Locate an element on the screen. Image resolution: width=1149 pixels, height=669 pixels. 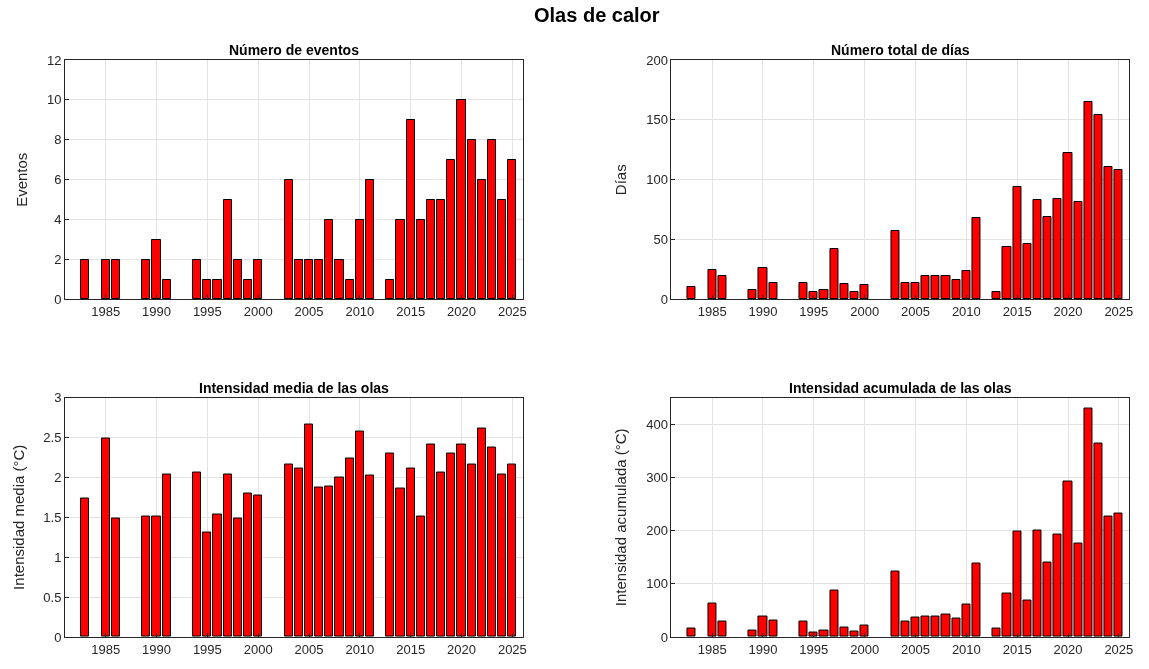
y-tick-label: 12 is located at coordinates (54, 60).